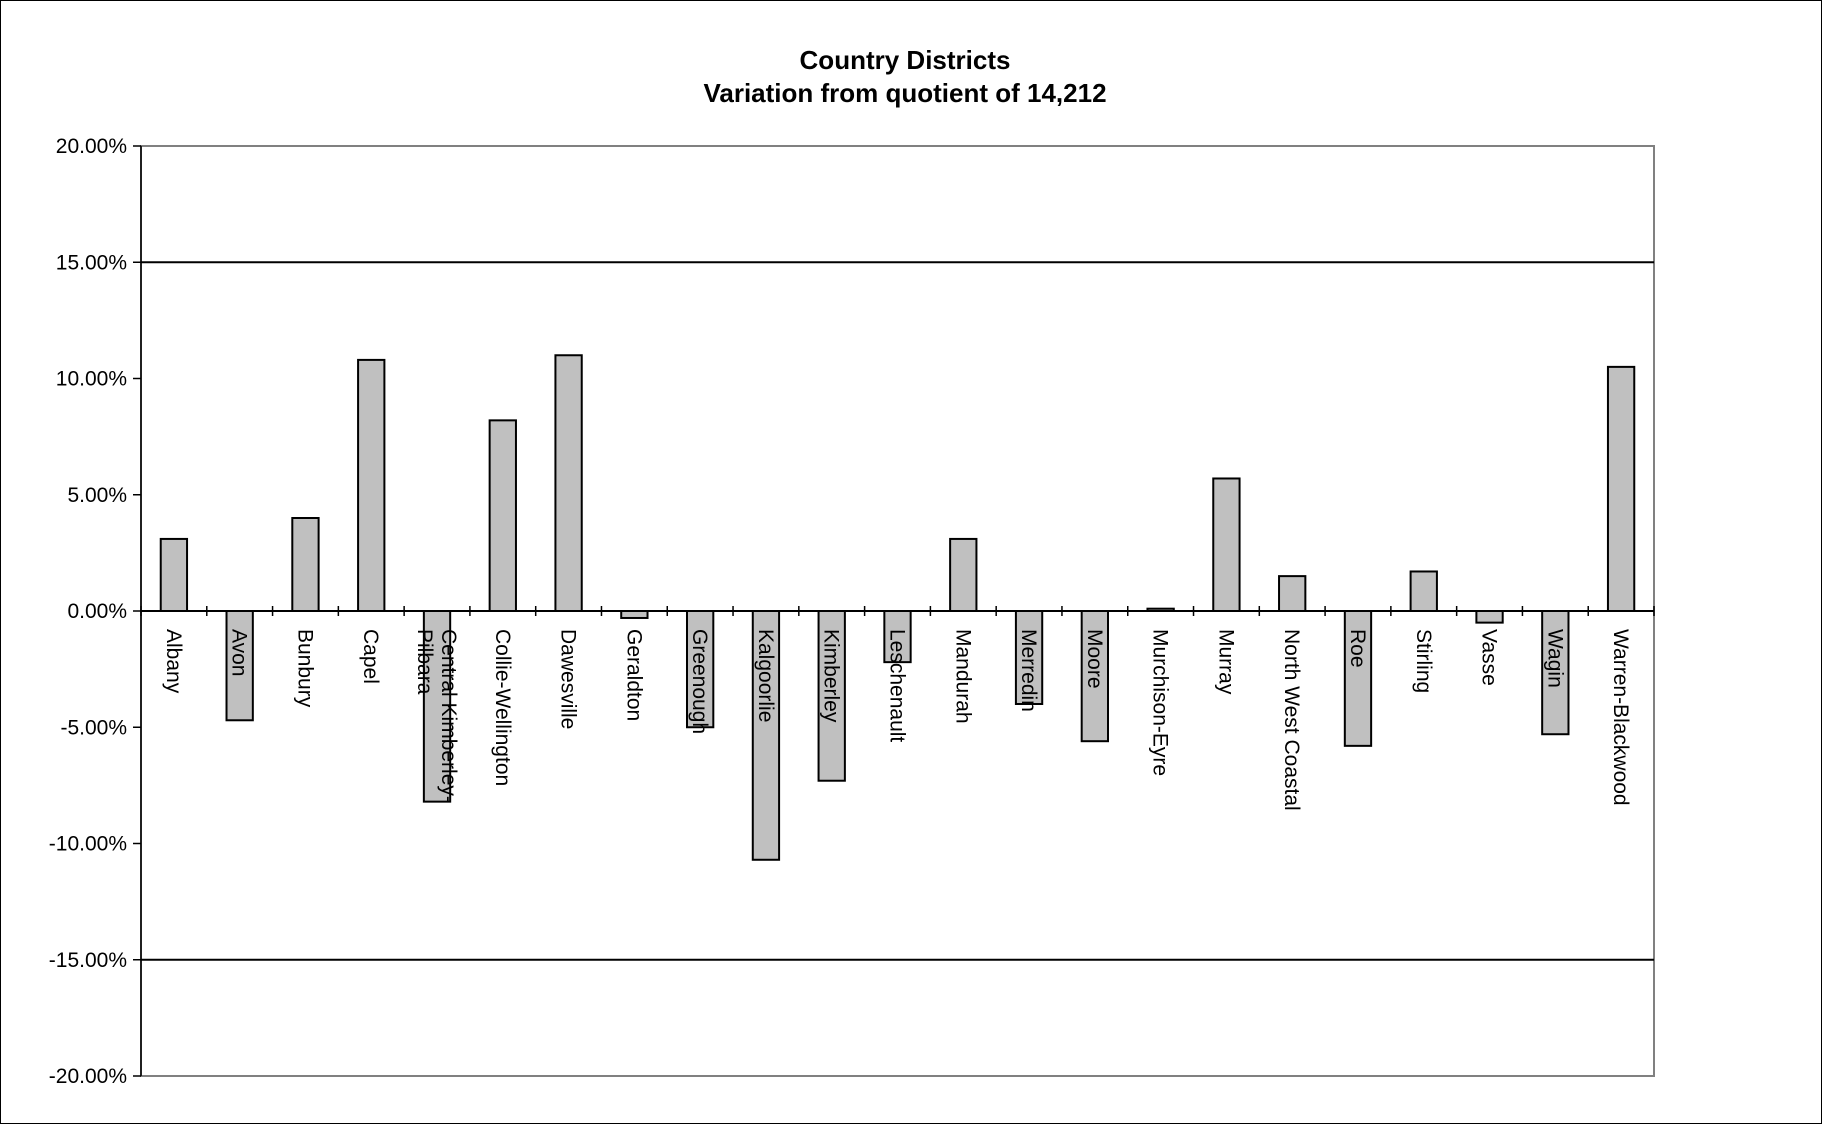 Image resolution: width=1822 pixels, height=1125 pixels. I want to click on category-label: Capel, so click(370, 656).